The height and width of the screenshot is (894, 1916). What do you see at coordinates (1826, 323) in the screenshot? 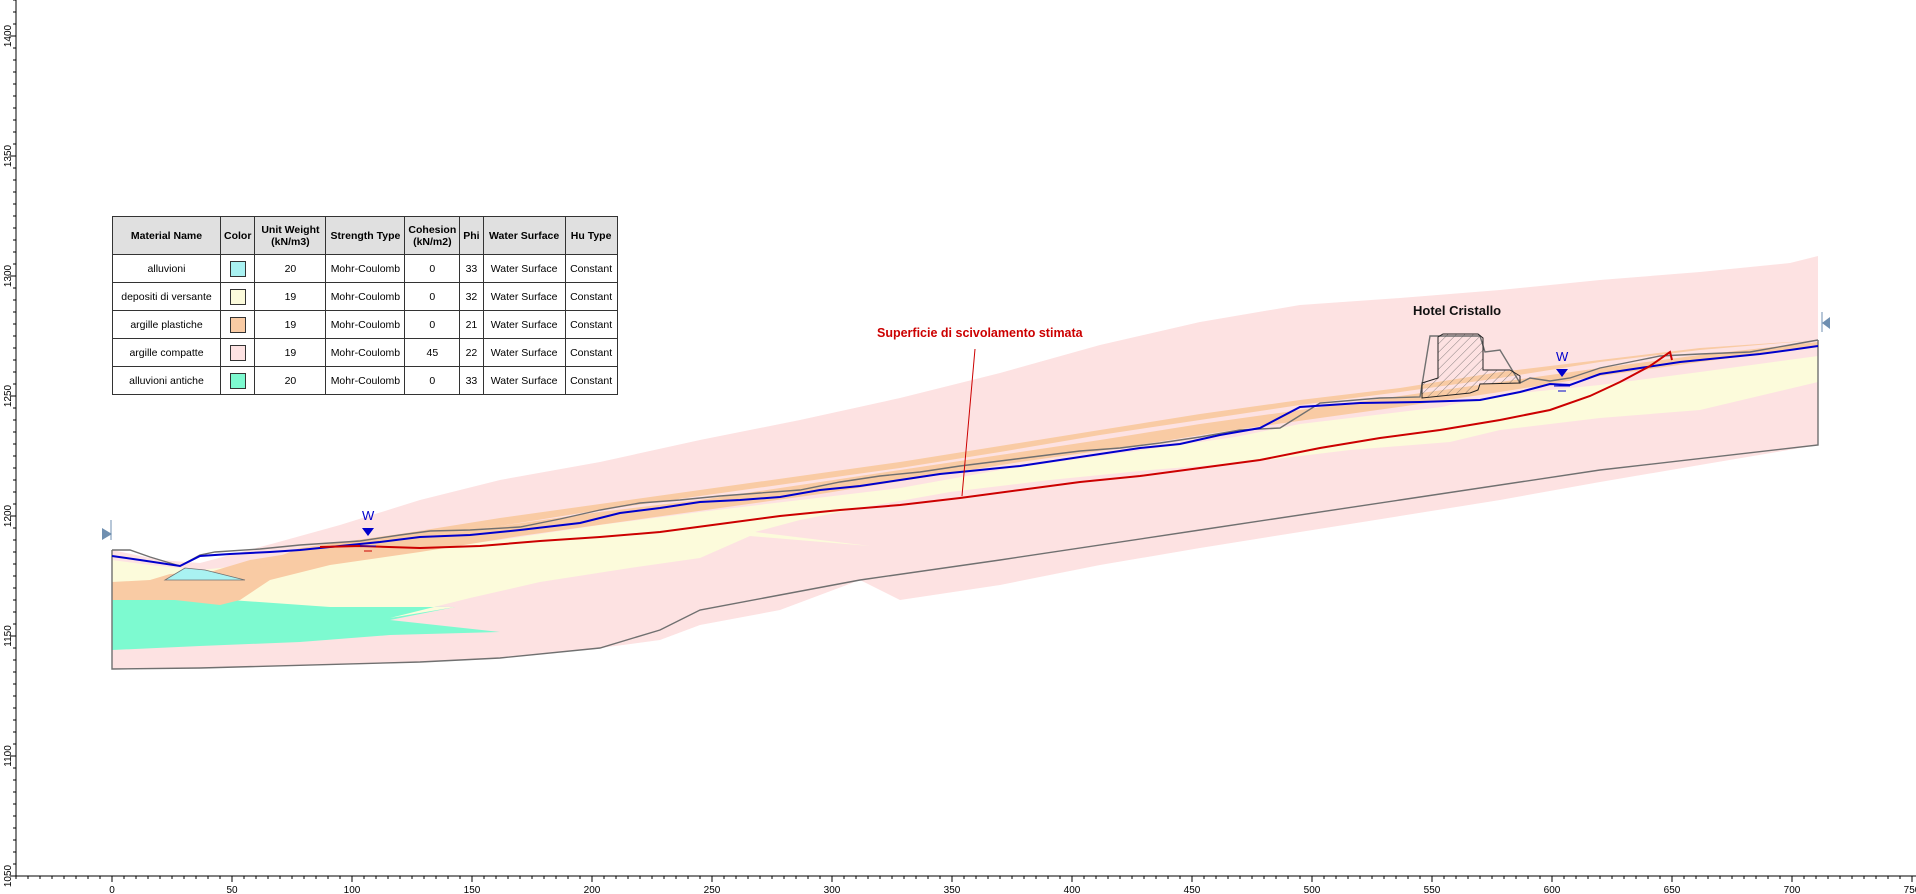
I see `boundary-marker-right` at bounding box center [1826, 323].